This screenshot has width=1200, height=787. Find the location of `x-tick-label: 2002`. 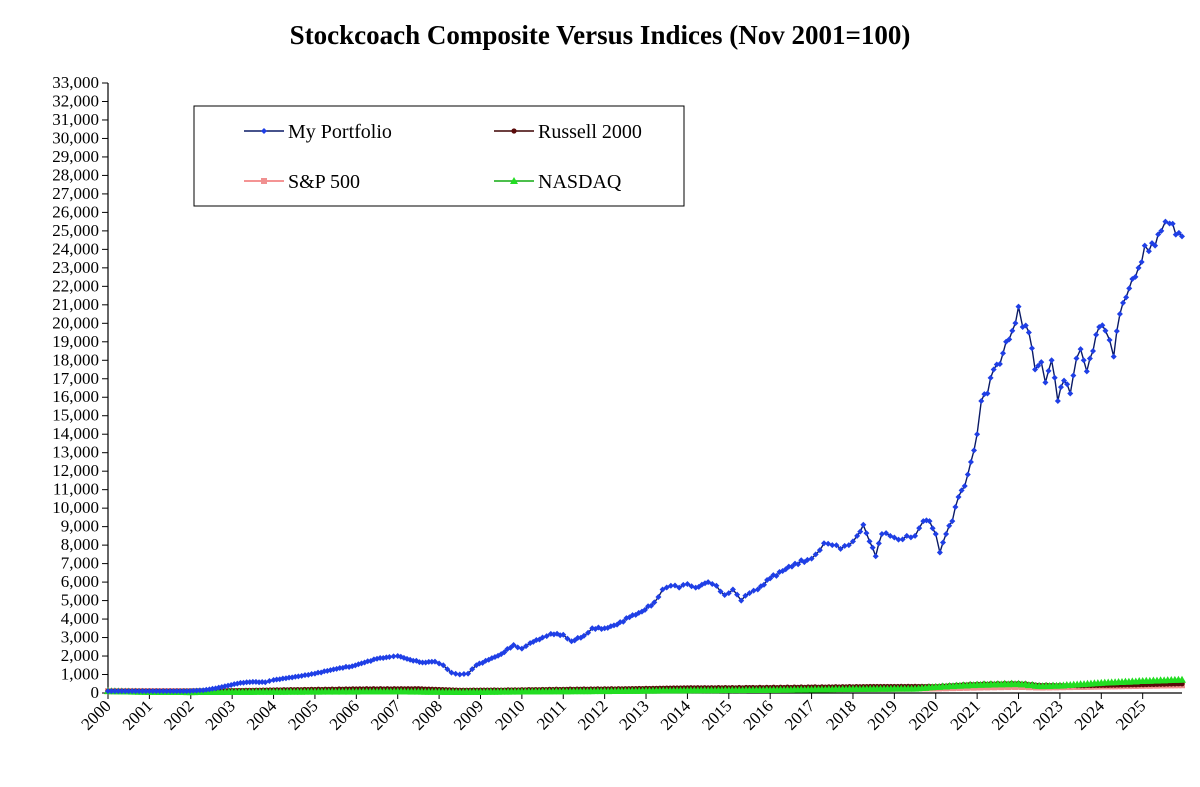

x-tick-label: 2002 is located at coordinates (178, 714).